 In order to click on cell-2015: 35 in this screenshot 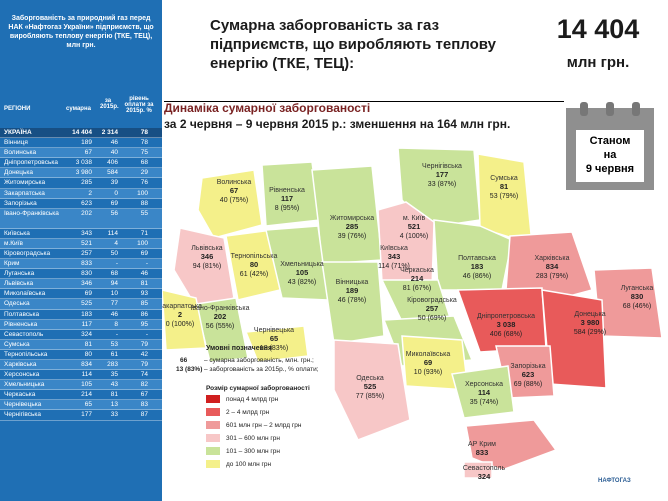, I will do `click(114, 375)`.